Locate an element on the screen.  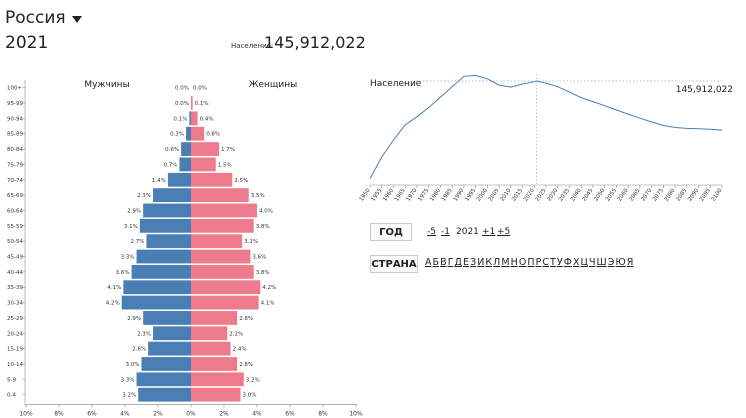
country-letter-link: С is located at coordinates (545, 262).